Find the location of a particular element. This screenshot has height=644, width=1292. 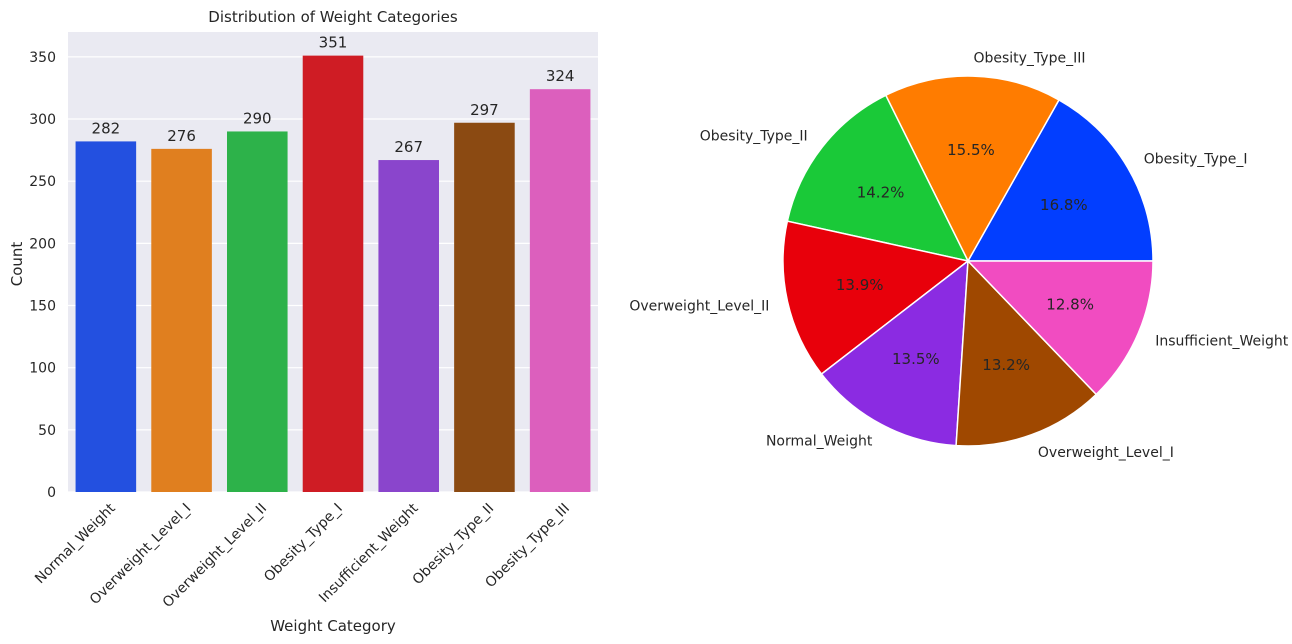

pie-percent-label: 13.9% is located at coordinates (860, 285).